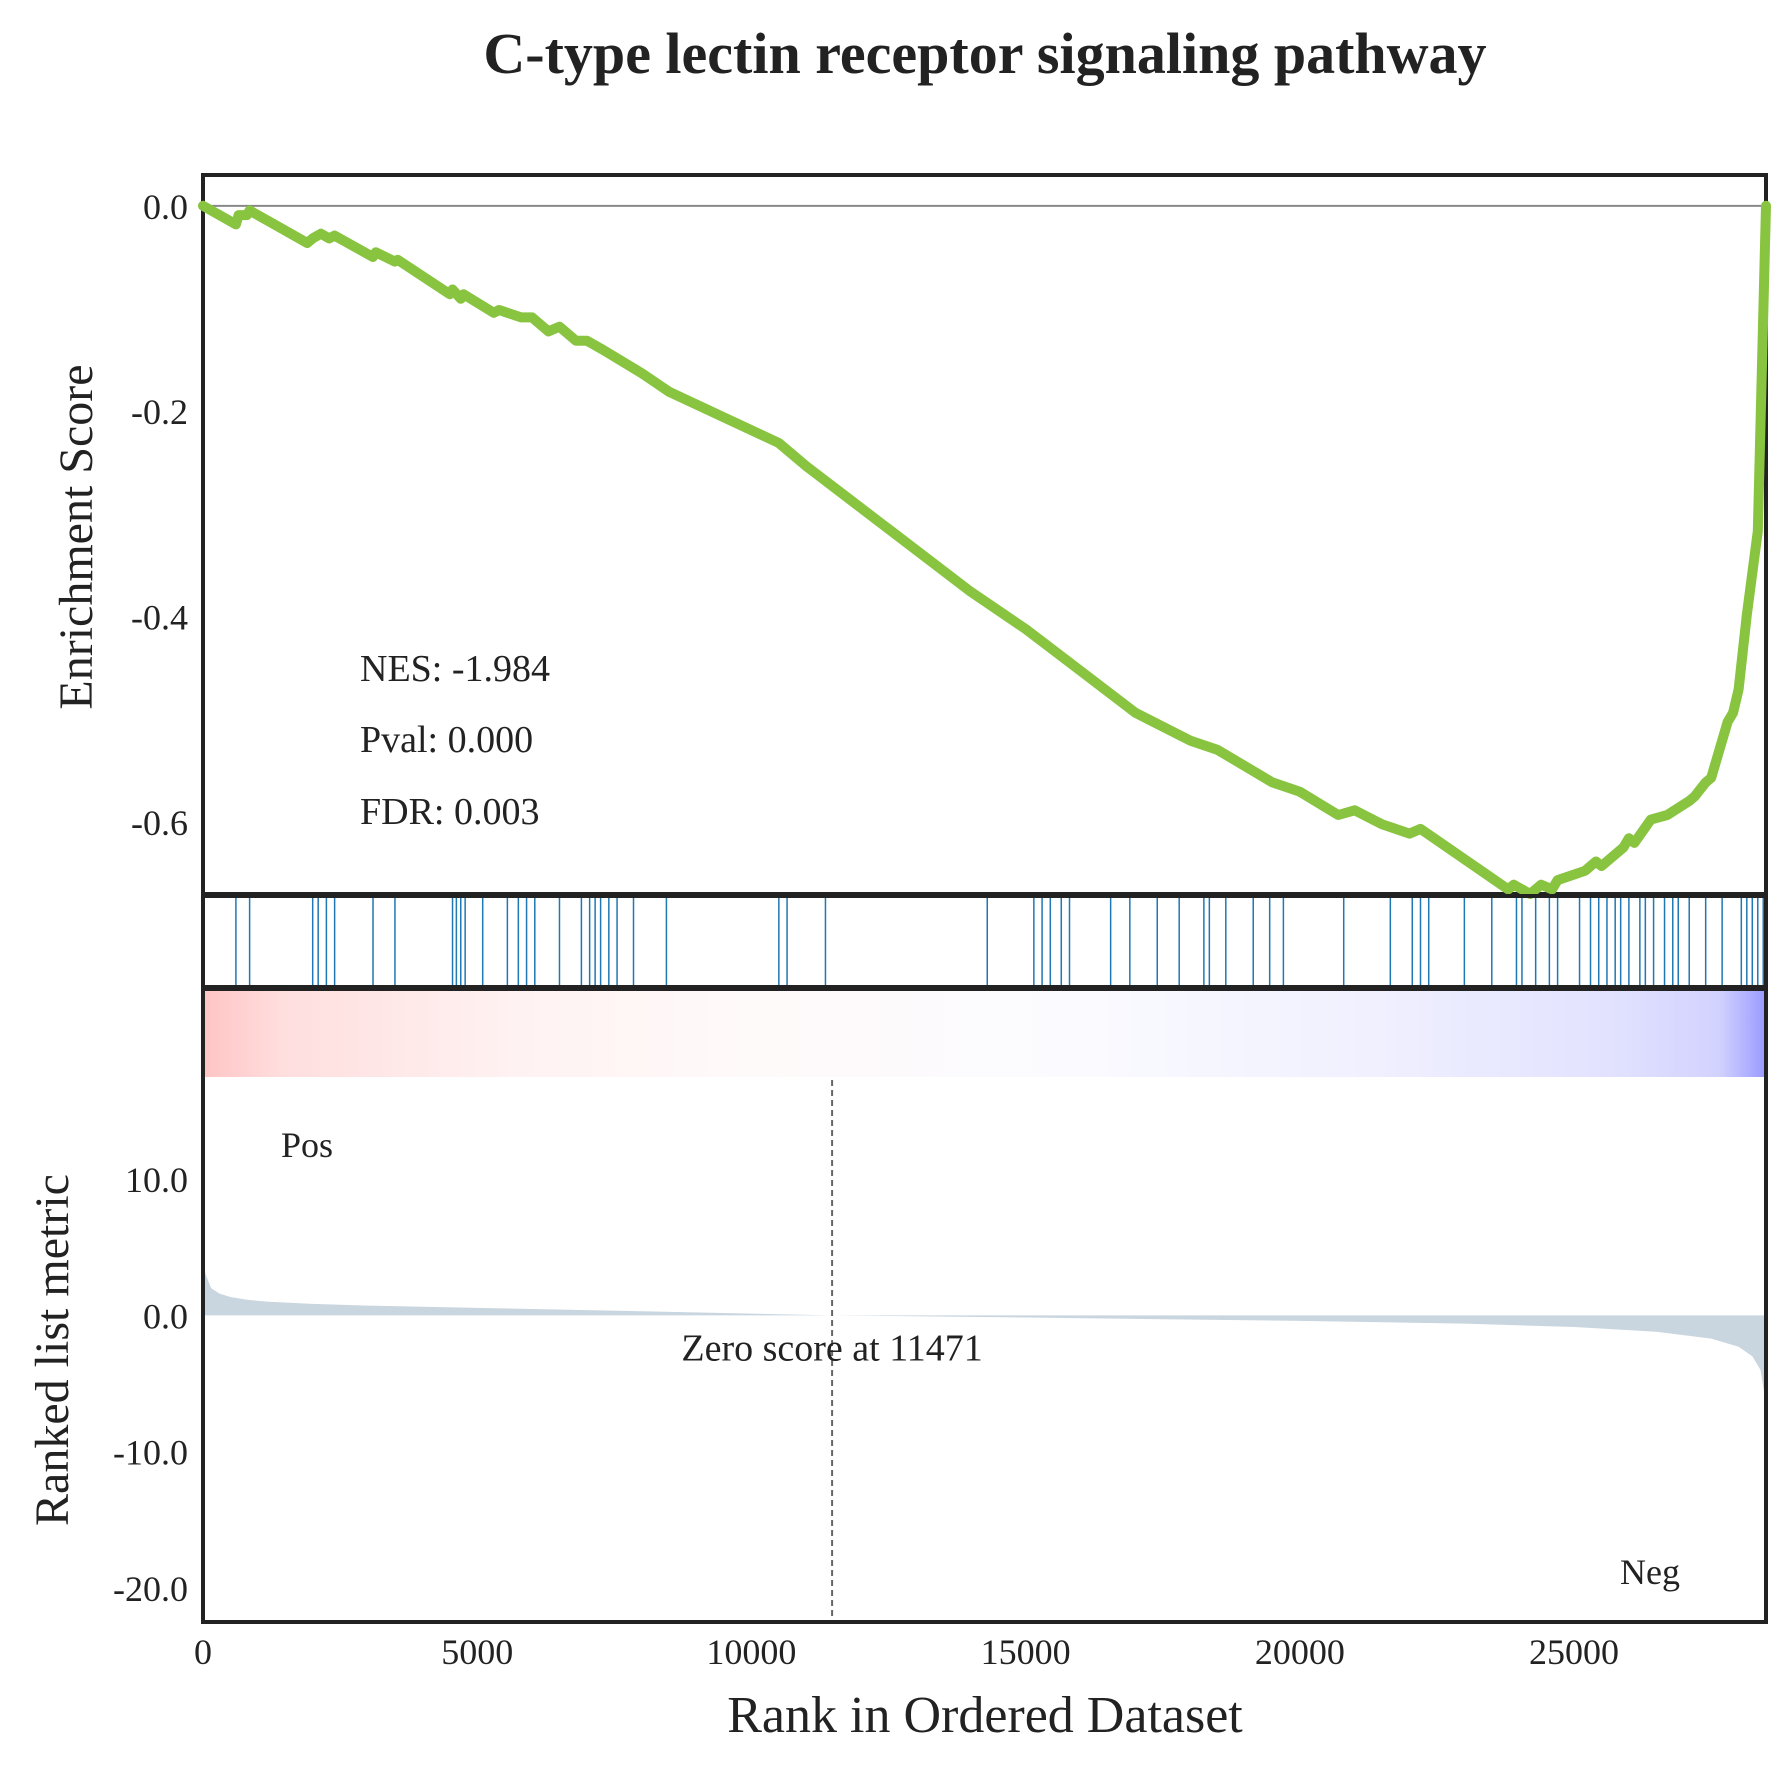 The height and width of the screenshot is (1767, 1792). I want to click on neg-label: Neg, so click(1650, 1572).